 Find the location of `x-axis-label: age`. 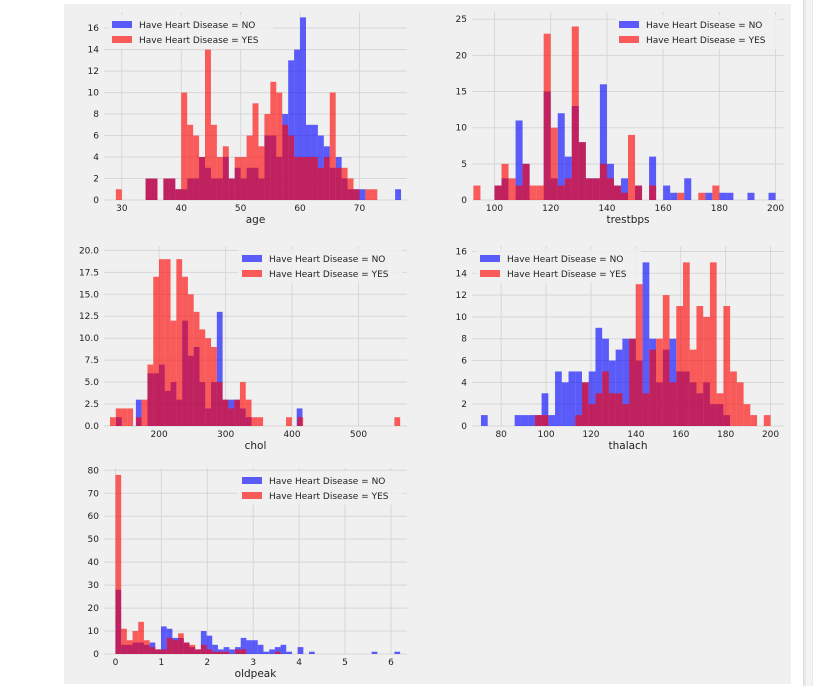

x-axis-label: age is located at coordinates (256, 220).